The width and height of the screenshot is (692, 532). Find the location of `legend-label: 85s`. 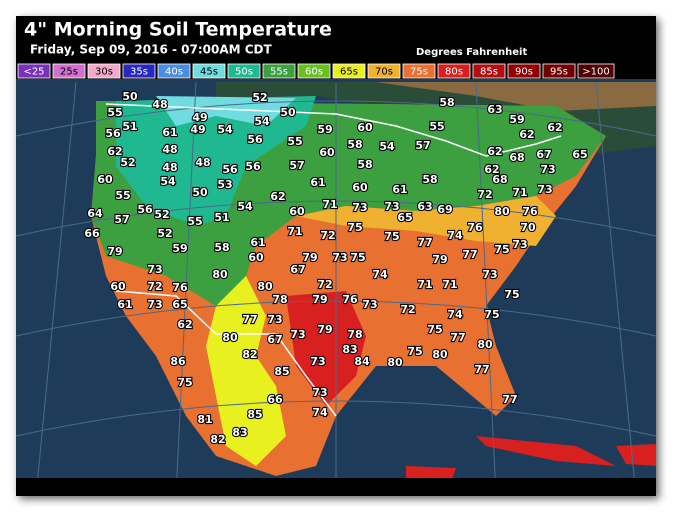

legend-label: 85s is located at coordinates (489, 72).